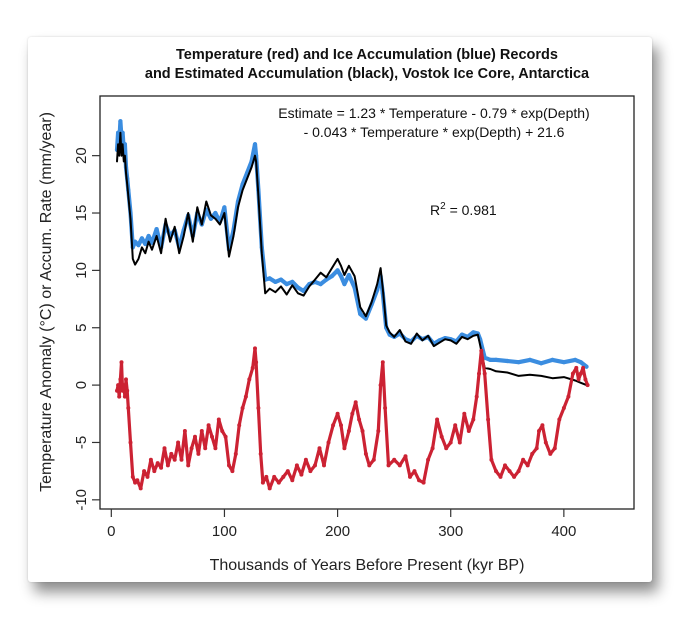 This screenshot has width=680, height=619. Describe the element at coordinates (81, 155) in the screenshot. I see `y-tick-label: 20` at that location.